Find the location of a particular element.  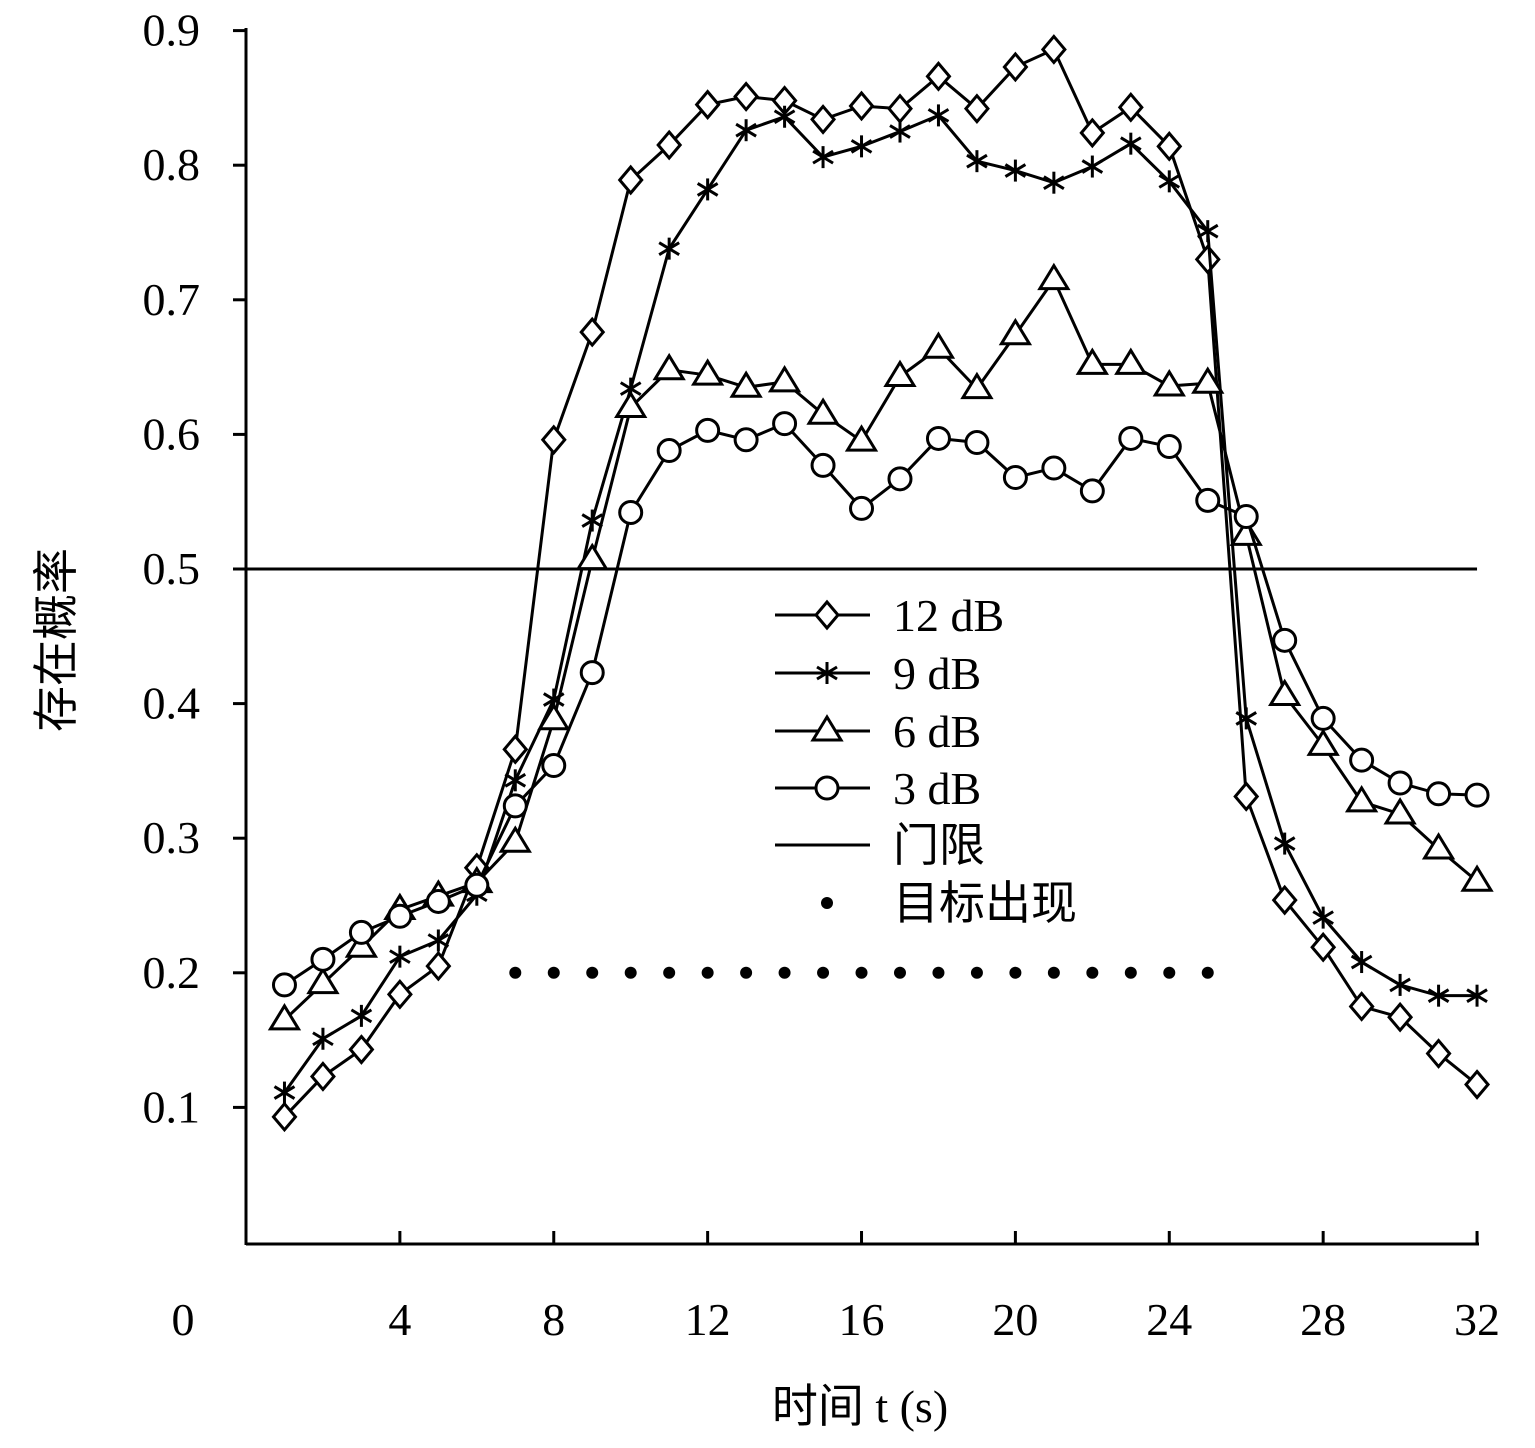

y-tick-label: 0.5 is located at coordinates (172, 568).